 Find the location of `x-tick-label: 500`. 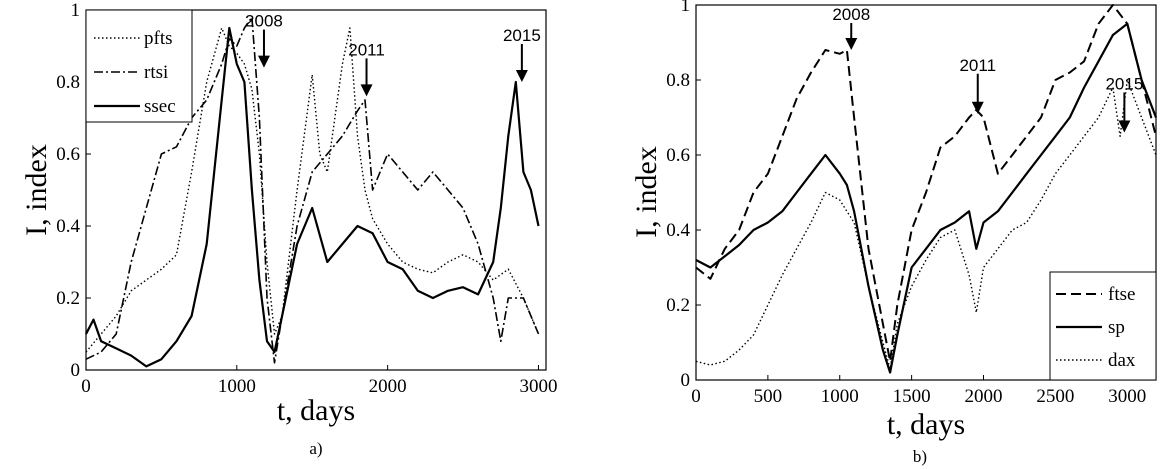

x-tick-label: 500 is located at coordinates (768, 396).